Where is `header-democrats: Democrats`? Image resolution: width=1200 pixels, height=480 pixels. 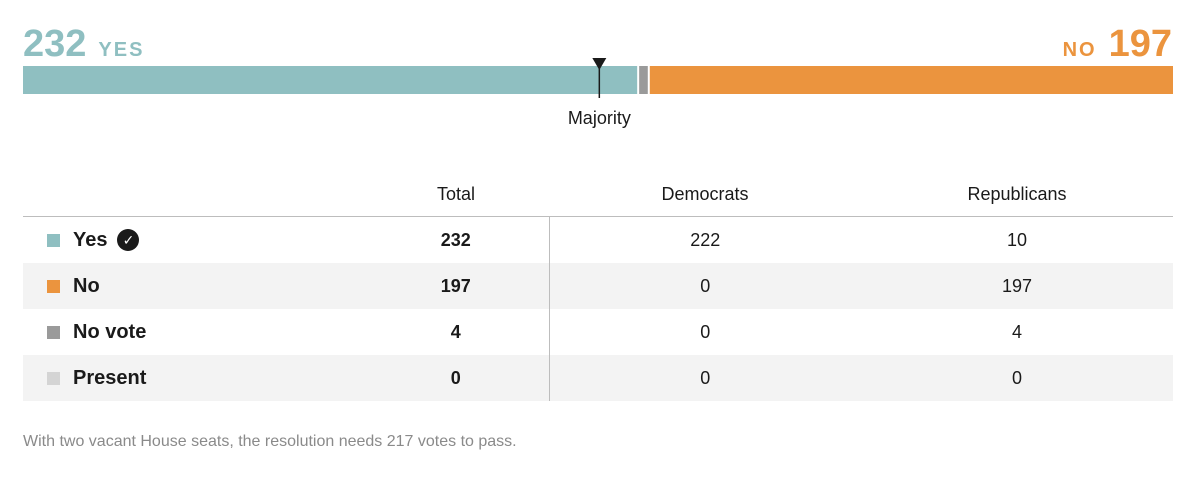
header-democrats: Democrats is located at coordinates (705, 193).